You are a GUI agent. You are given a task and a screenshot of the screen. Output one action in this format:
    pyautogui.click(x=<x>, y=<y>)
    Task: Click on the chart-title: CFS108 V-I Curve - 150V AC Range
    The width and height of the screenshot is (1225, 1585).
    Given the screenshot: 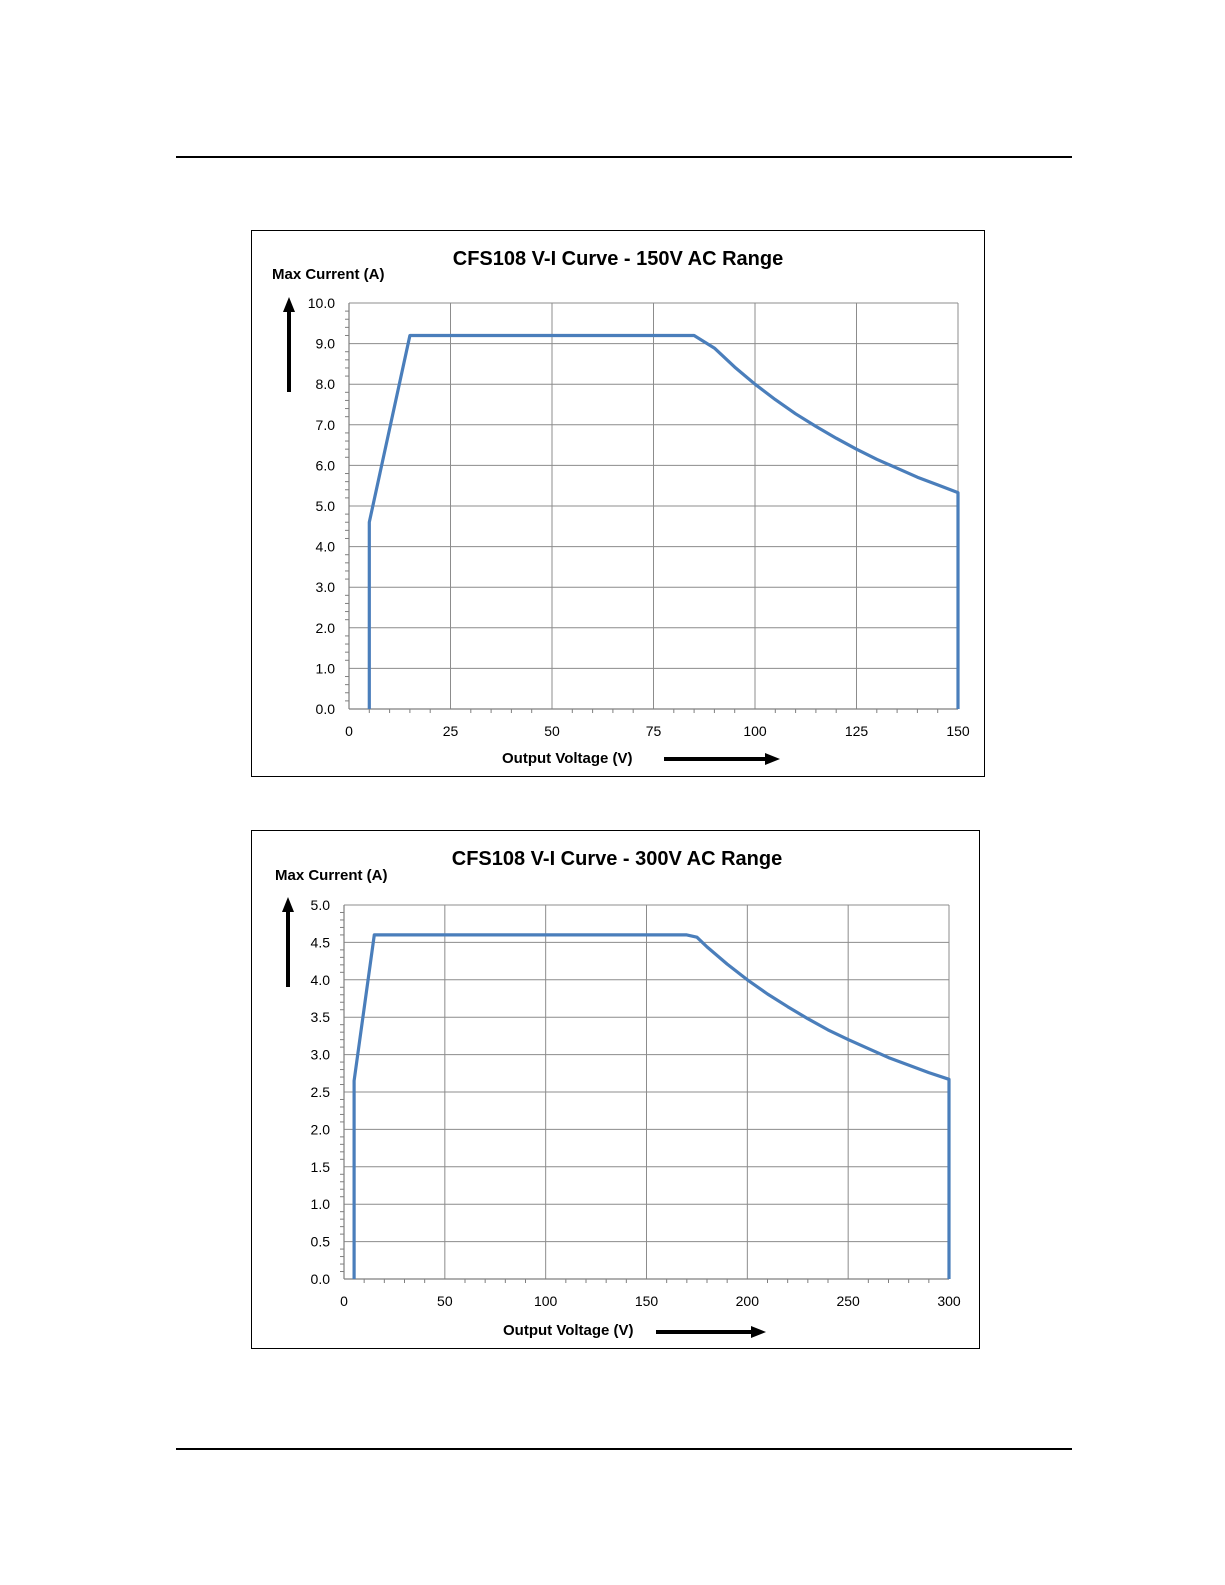 What is the action you would take?
    pyautogui.click(x=618, y=259)
    